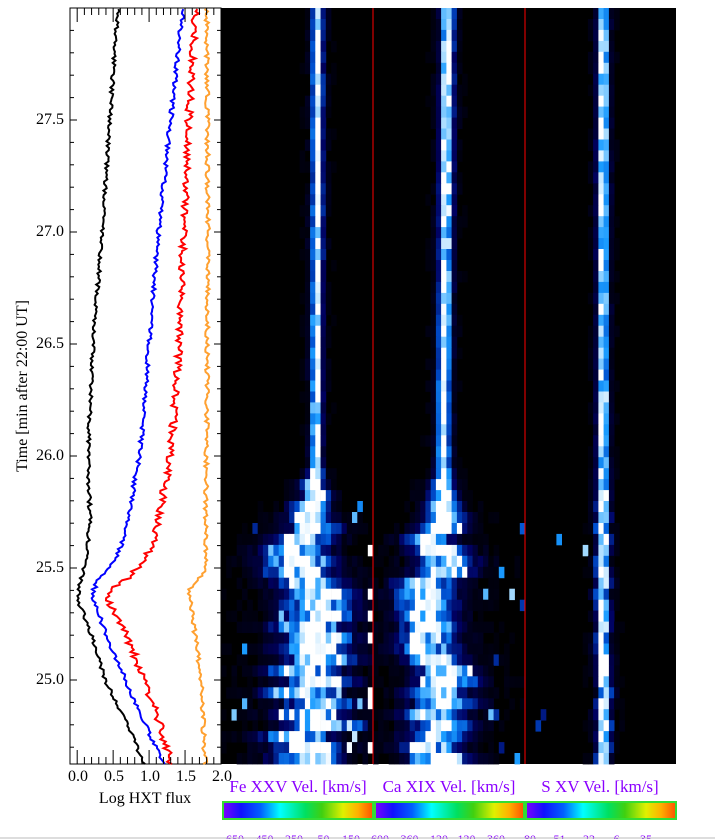 This screenshot has width=715, height=839. I want to click on colorbar-tick-label: -600, so click(378, 835).